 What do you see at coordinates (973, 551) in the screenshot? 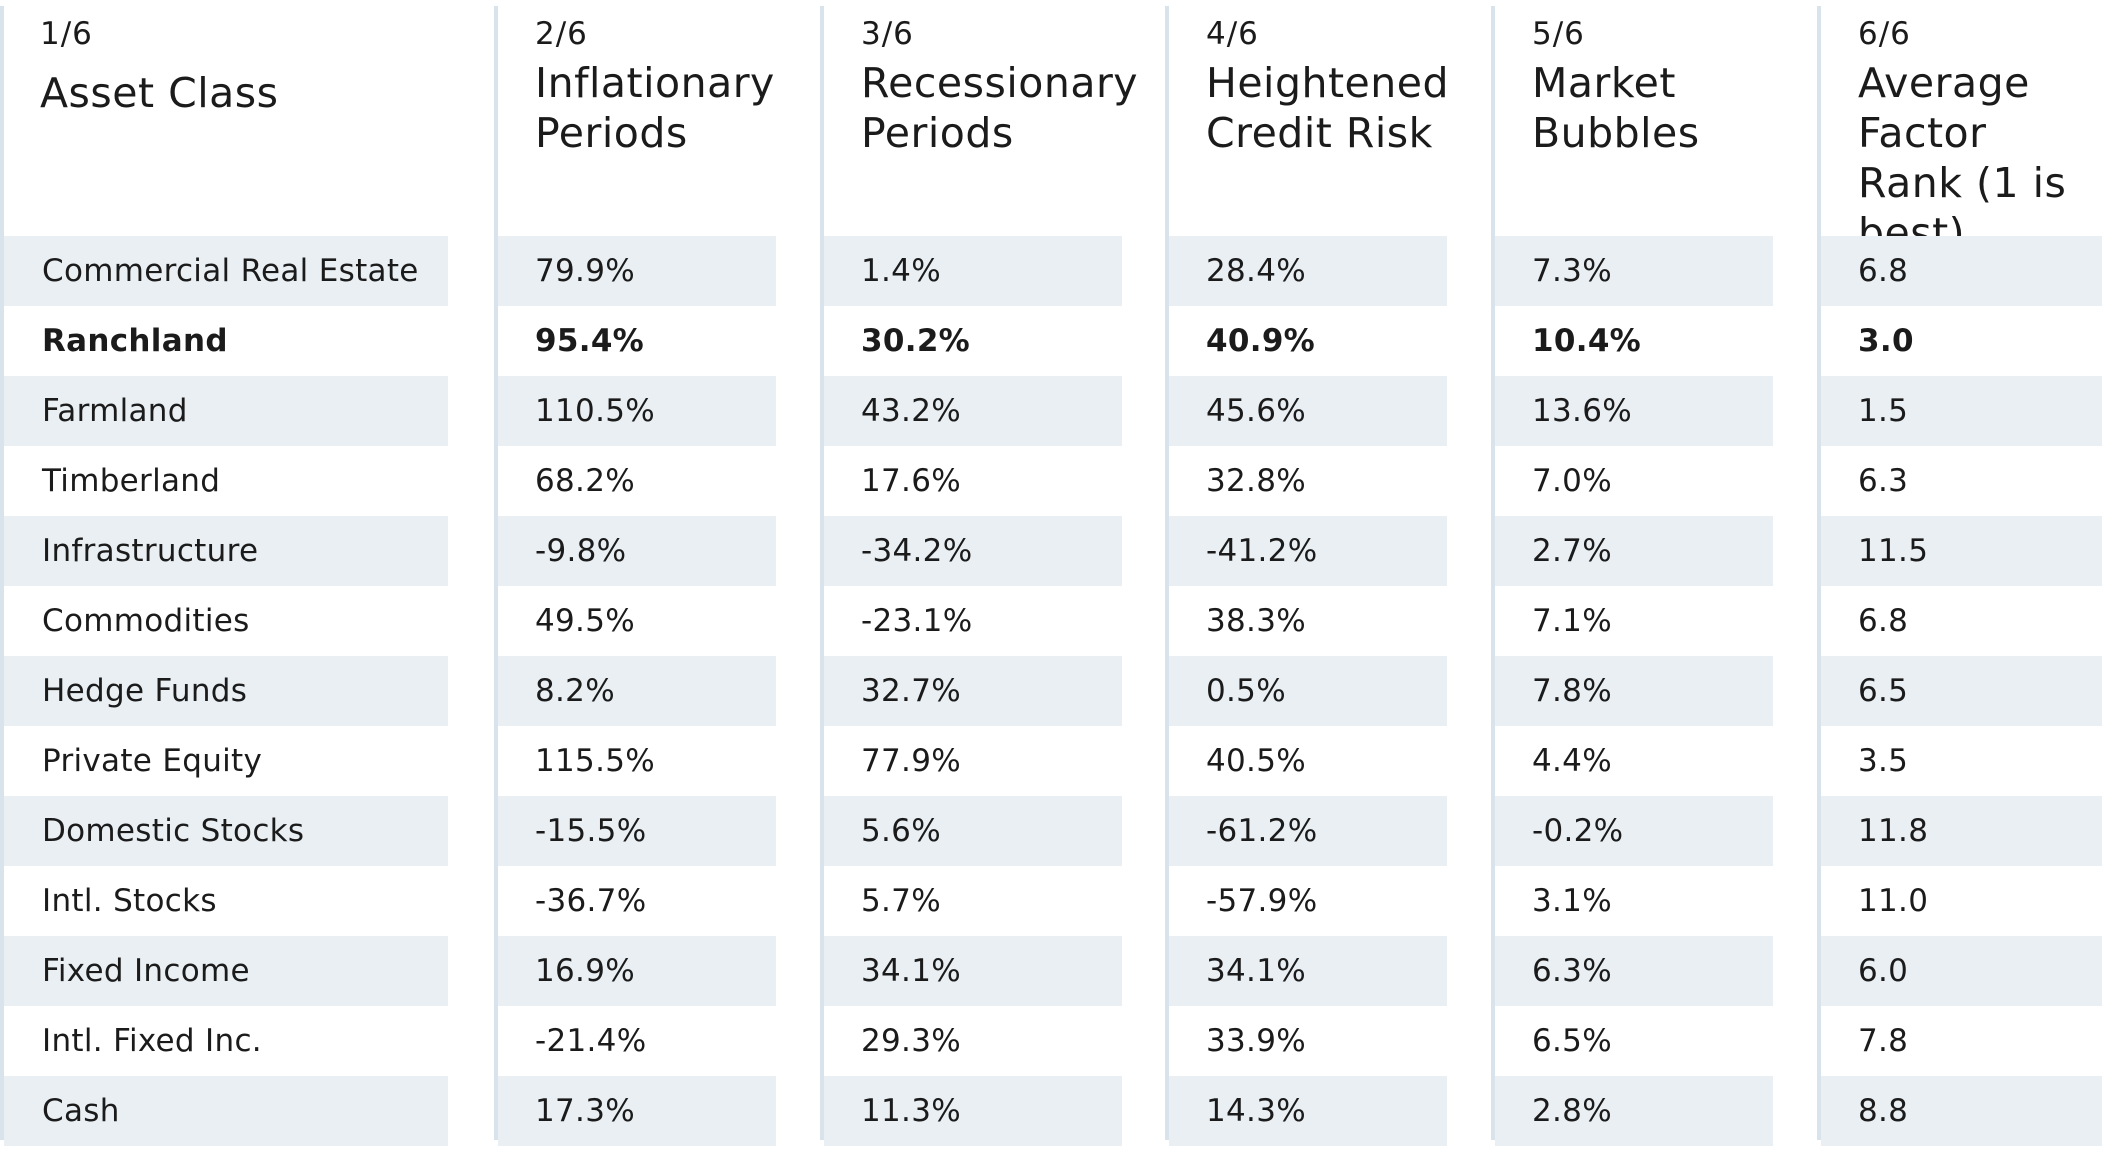
I see `table-cell: -34.2%` at bounding box center [973, 551].